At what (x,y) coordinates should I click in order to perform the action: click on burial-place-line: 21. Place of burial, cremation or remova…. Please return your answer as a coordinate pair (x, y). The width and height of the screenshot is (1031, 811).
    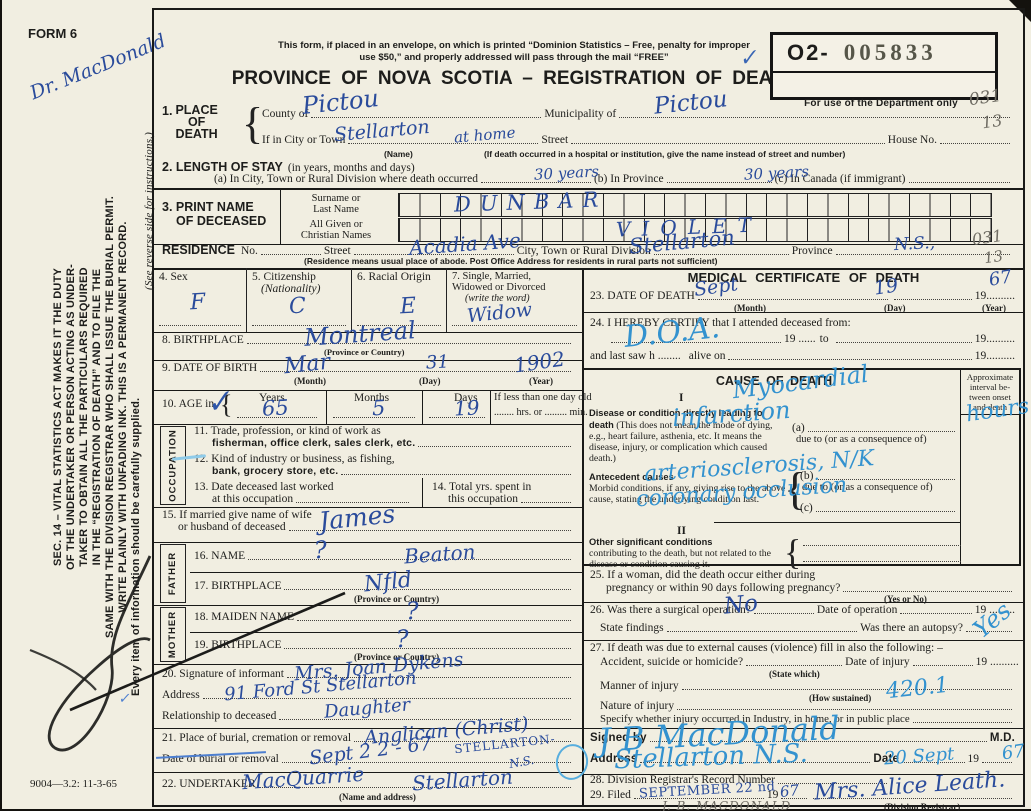
    Looking at the image, I should click on (368, 738).